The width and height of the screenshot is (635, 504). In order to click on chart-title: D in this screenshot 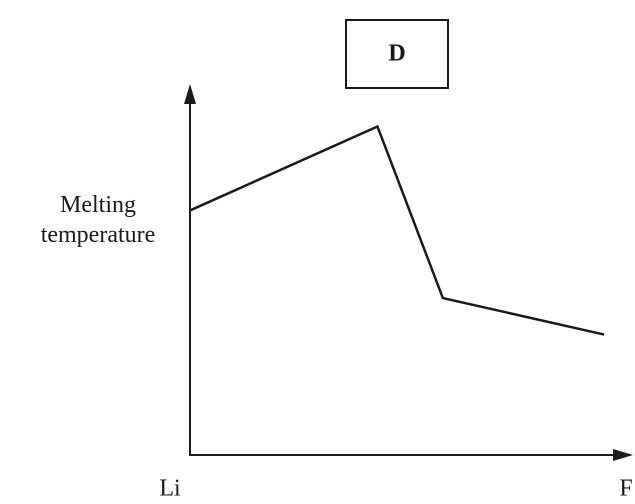, I will do `click(396, 54)`.